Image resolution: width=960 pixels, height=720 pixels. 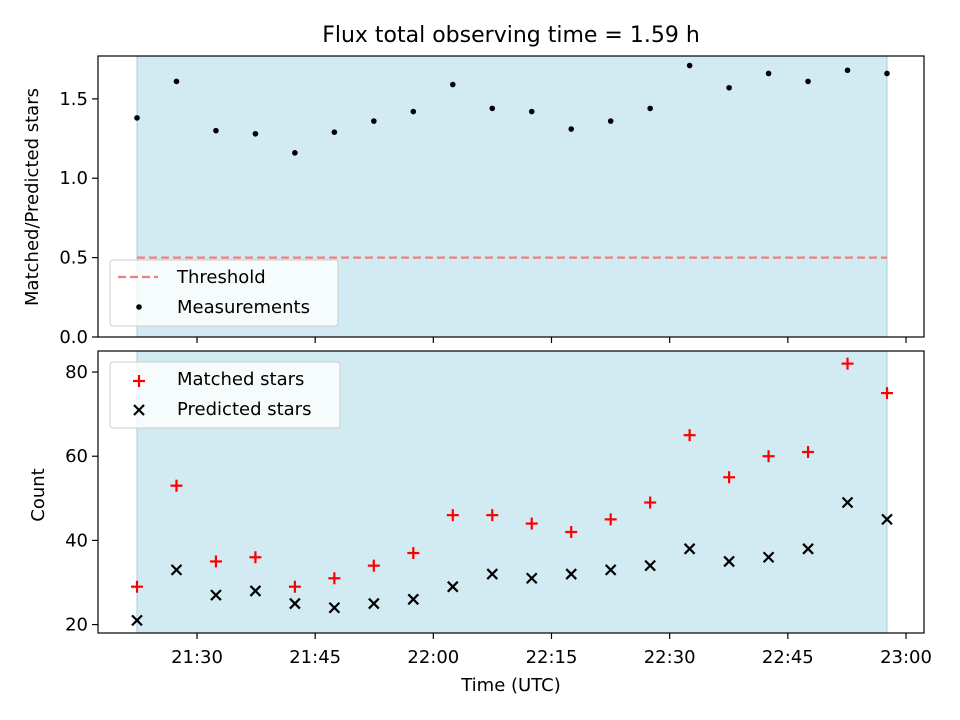 What do you see at coordinates (315, 657) in the screenshot?
I see `x-tick-label: 21:45` at bounding box center [315, 657].